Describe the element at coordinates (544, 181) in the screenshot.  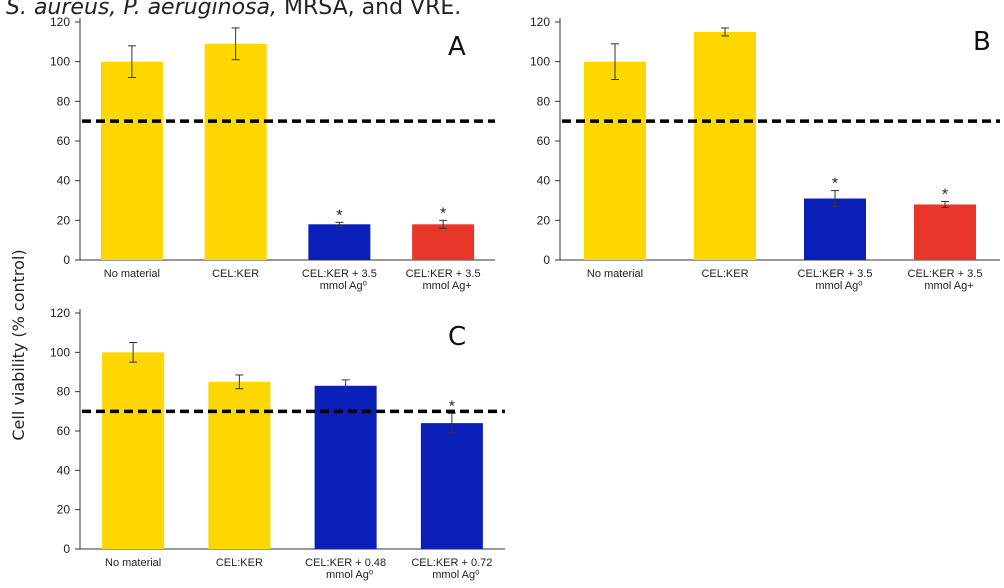
I see `y-tick-label-b: 40` at that location.